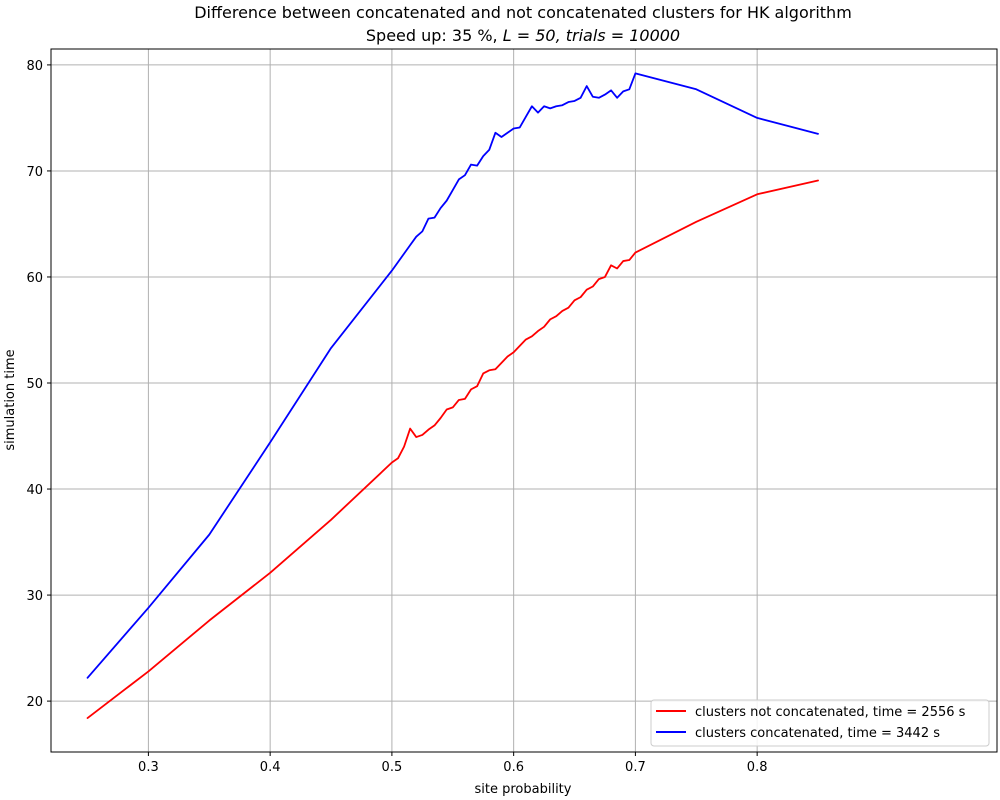 The image size is (1000, 800). What do you see at coordinates (757, 767) in the screenshot?
I see `x-tick-label: 0.8` at bounding box center [757, 767].